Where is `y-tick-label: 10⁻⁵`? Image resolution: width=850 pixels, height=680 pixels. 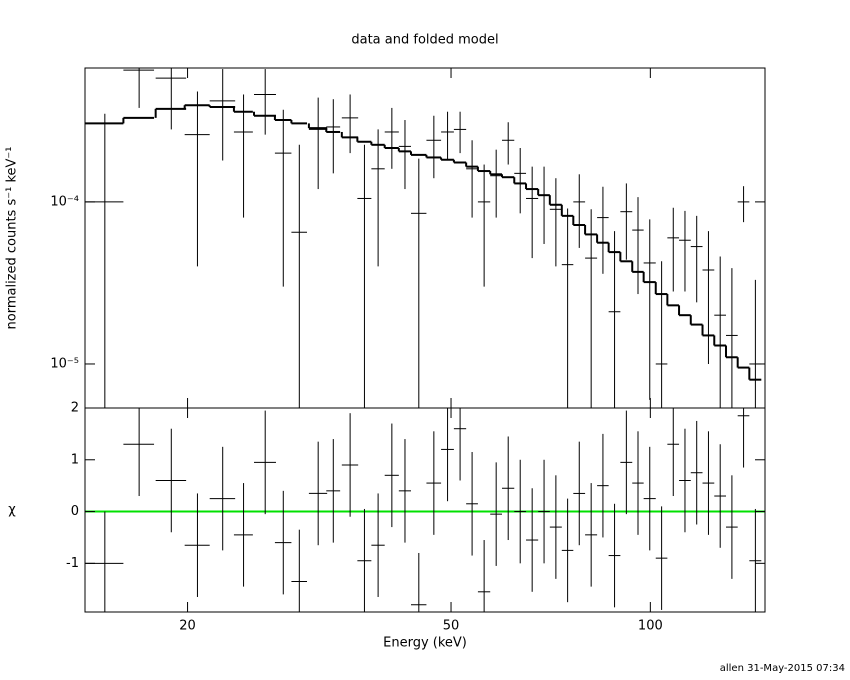
y-tick-label: 10⁻⁵ is located at coordinates (64, 363).